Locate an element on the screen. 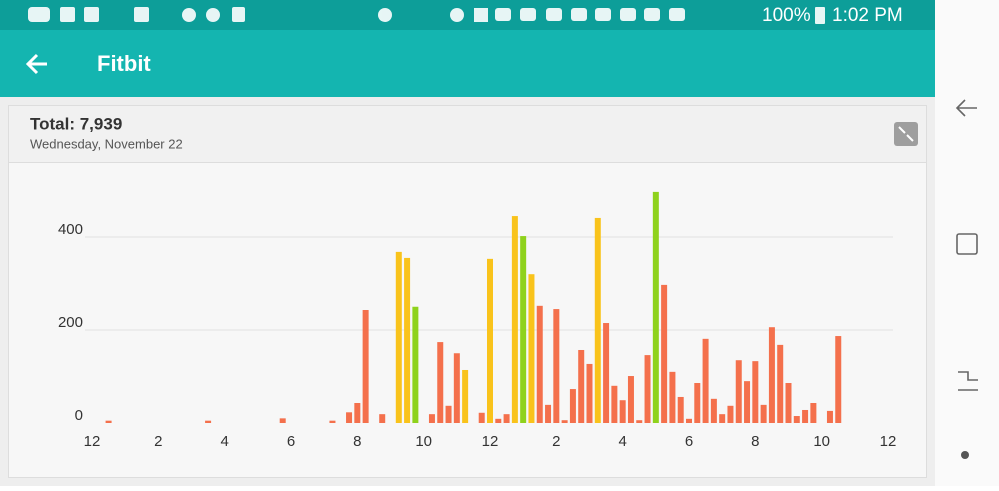 The height and width of the screenshot is (491, 999). y-tick-label: 0 is located at coordinates (79, 415).